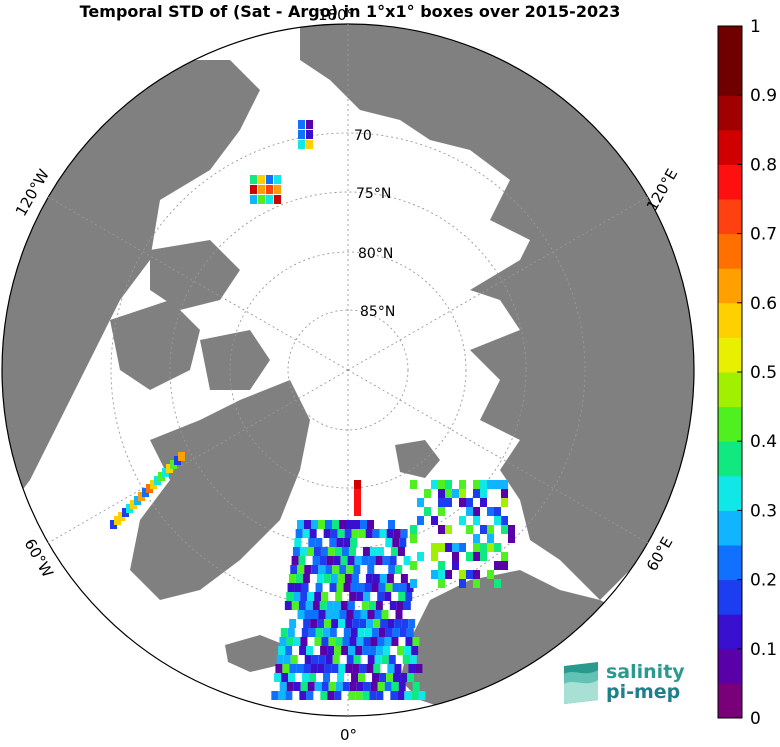 The height and width of the screenshot is (747, 780). What do you see at coordinates (220, 490) in the screenshot?
I see `land-greenland` at bounding box center [220, 490].